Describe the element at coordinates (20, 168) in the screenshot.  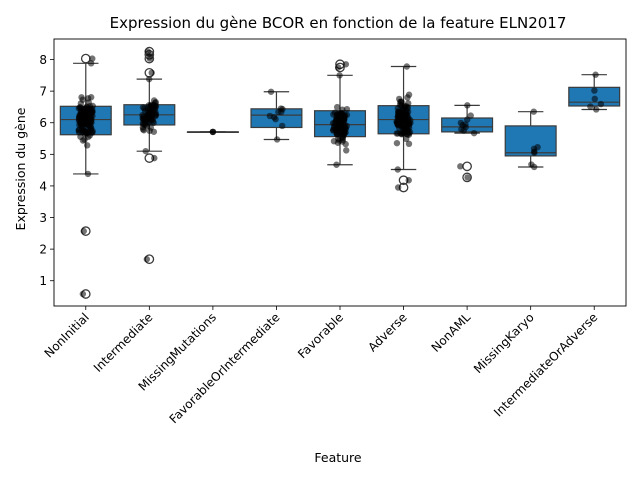
I see `y-axis-label: Expression du gène` at that location.